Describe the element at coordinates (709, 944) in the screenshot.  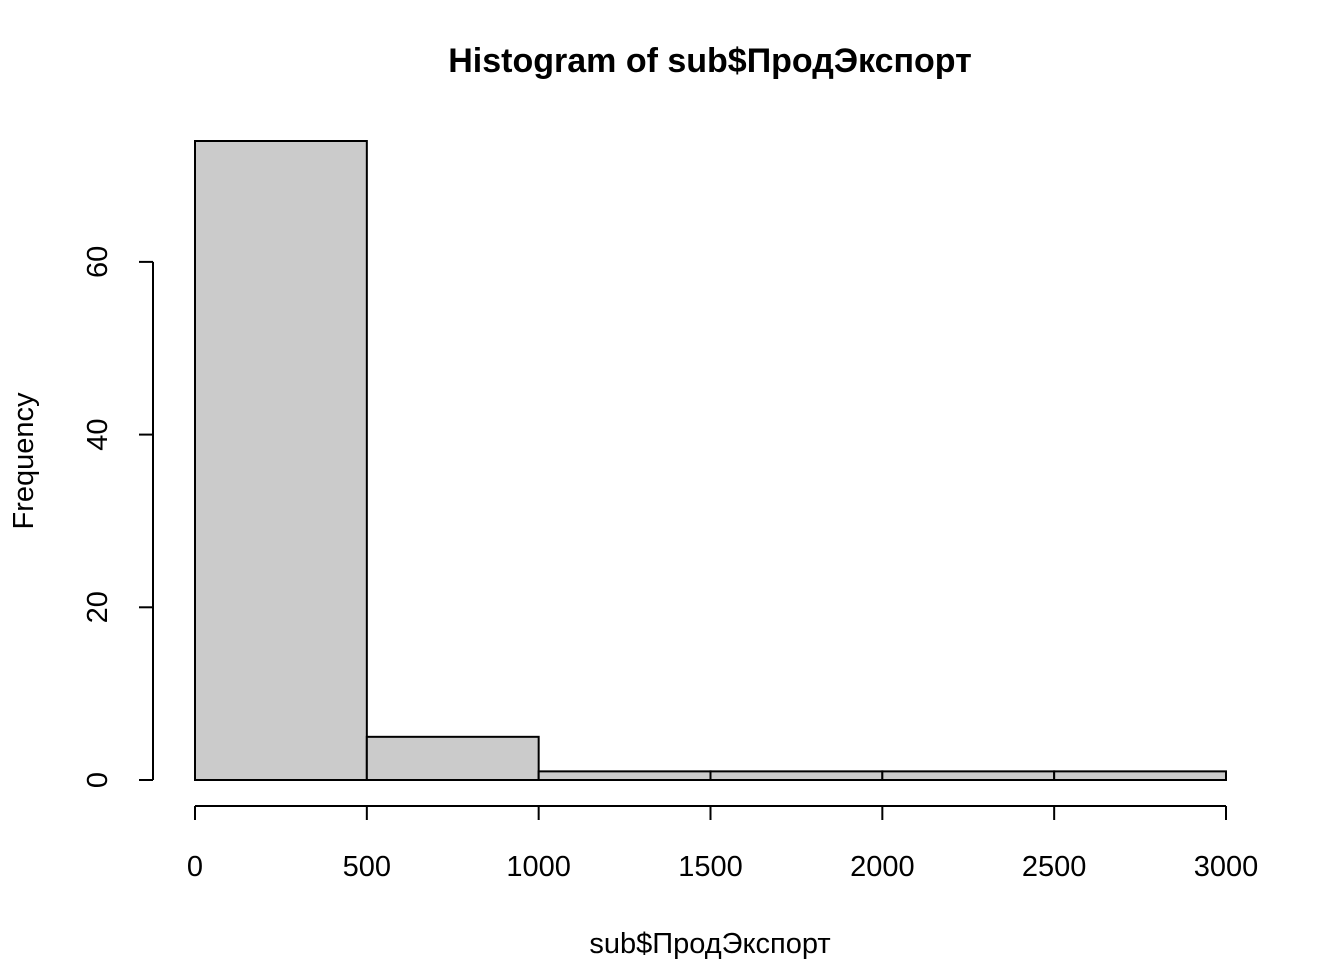
I see `x-axis-label: sub$ПродЭкспорт` at that location.